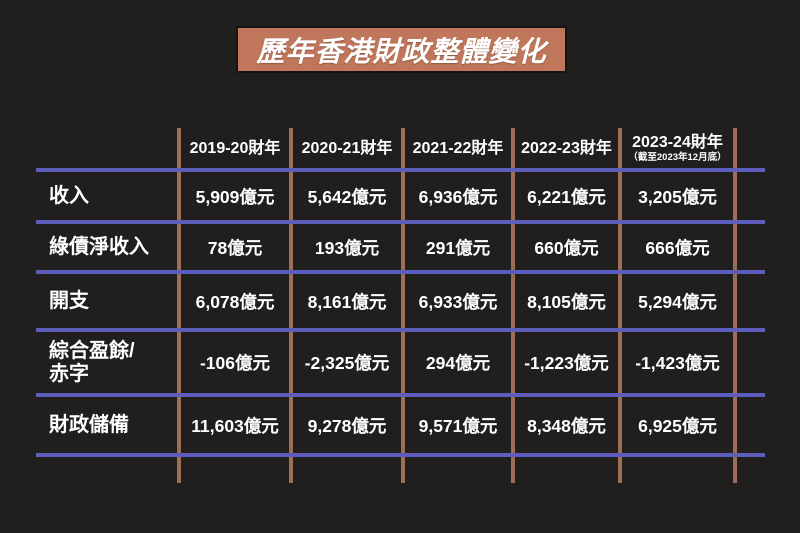 This screenshot has width=800, height=533. I want to click on table-cell: 9,278億元, so click(347, 425).